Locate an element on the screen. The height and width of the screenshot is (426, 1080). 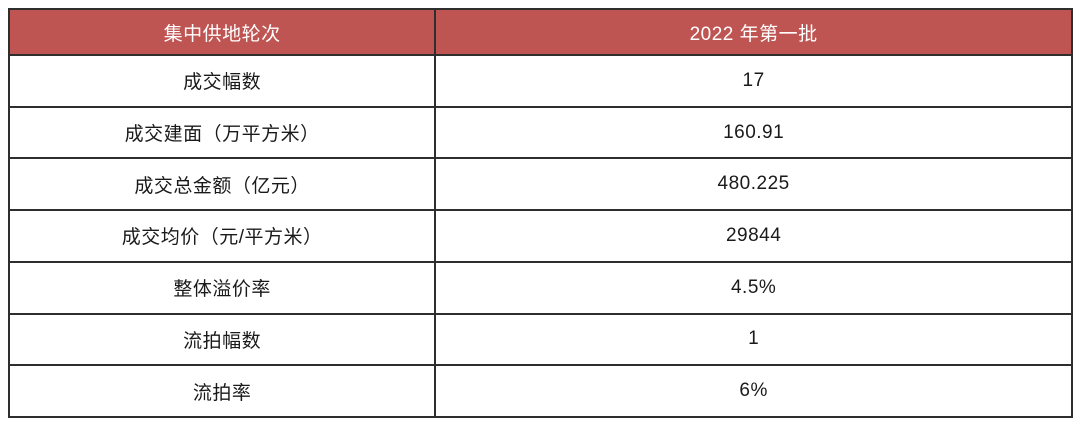
table-row: 成交幅数 17 is located at coordinates (540, 81).